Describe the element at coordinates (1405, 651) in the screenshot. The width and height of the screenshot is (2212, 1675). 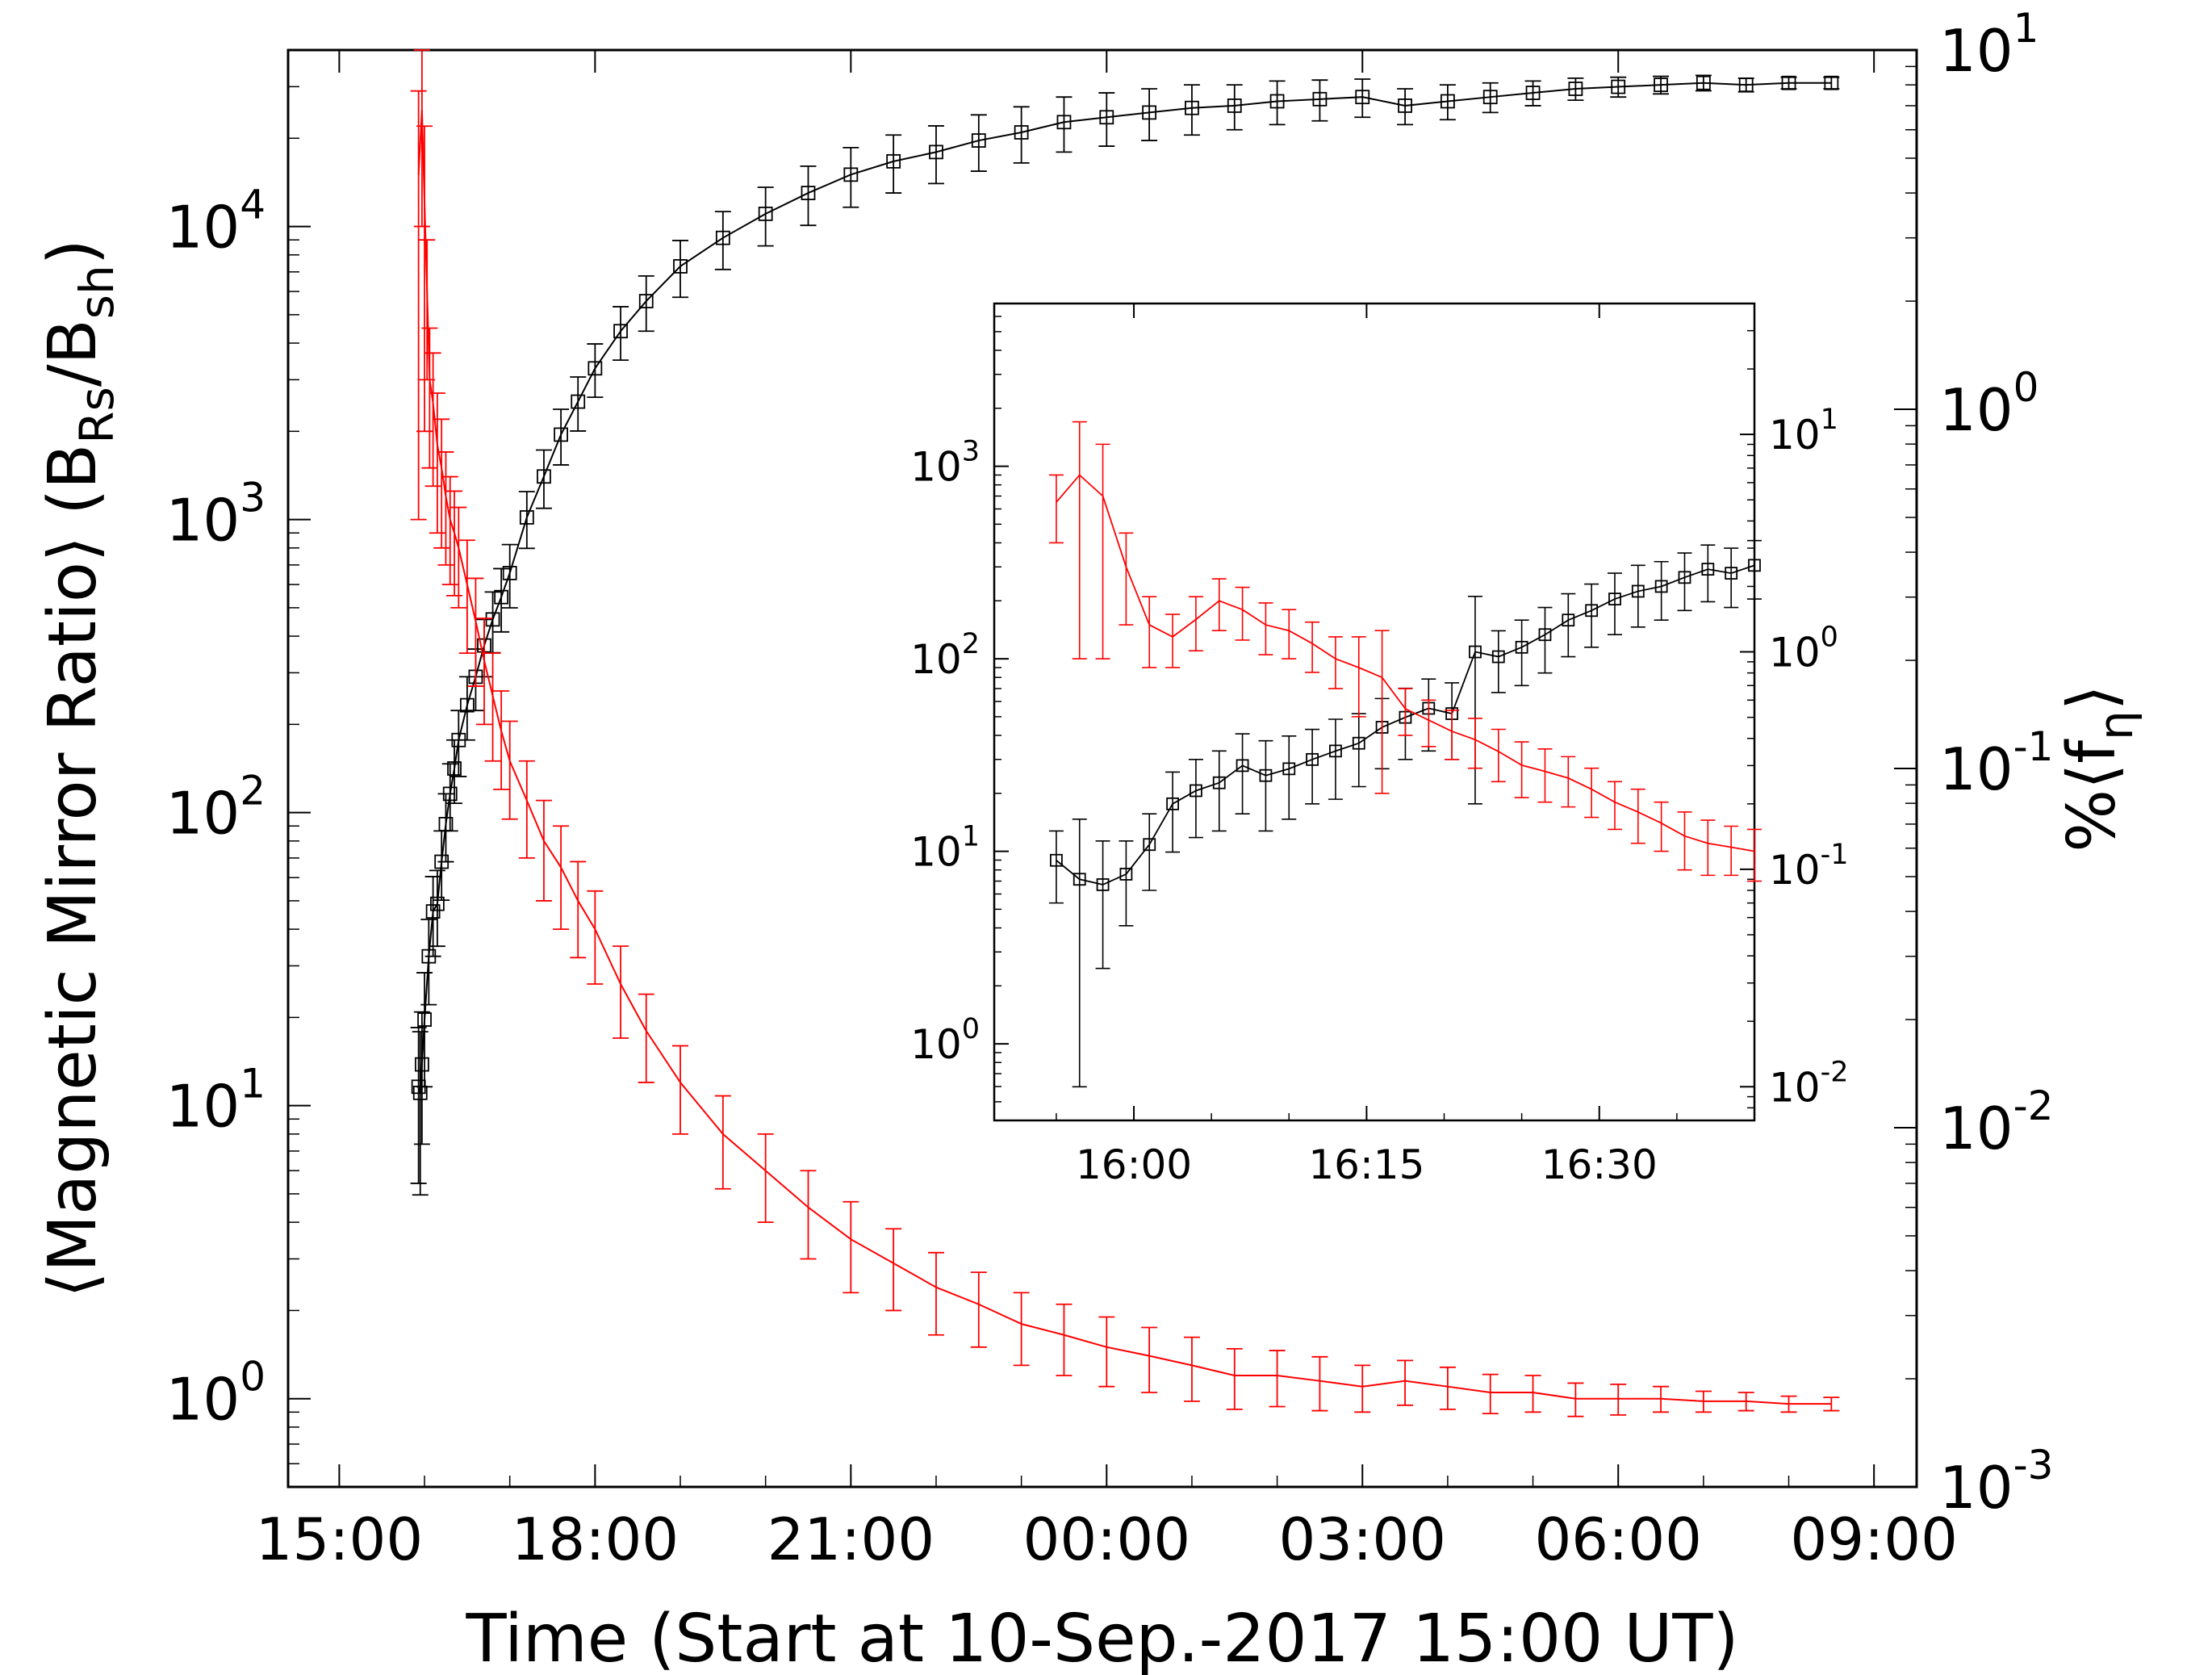
I see `inset-series-red` at that location.